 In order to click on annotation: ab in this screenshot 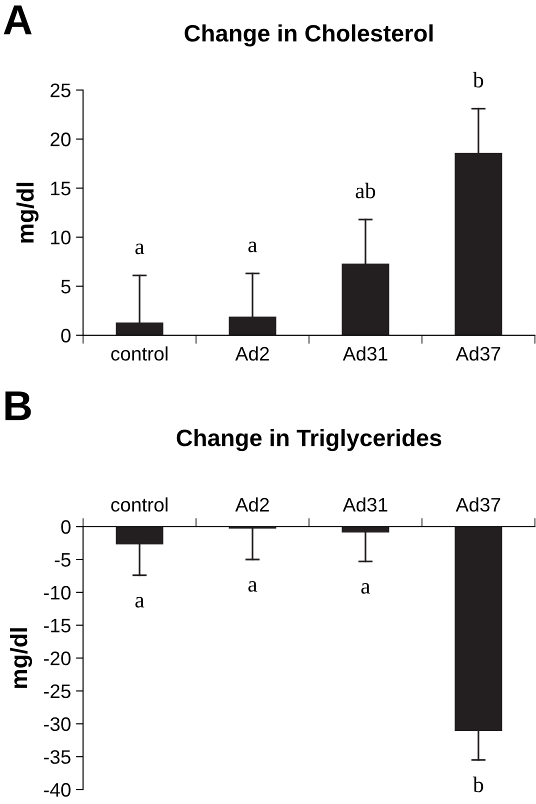, I will do `click(366, 190)`.